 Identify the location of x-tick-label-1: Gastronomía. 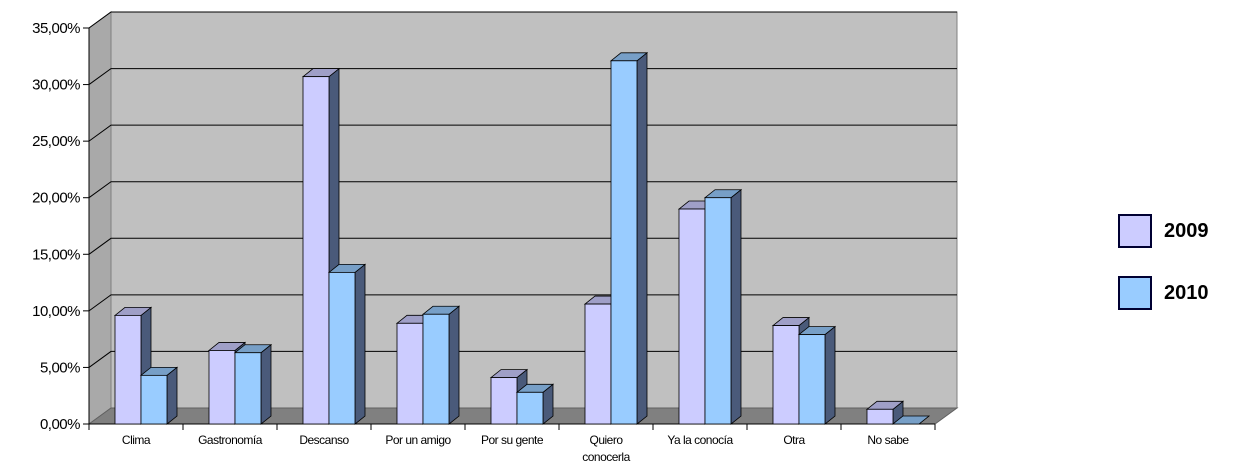
(230, 440).